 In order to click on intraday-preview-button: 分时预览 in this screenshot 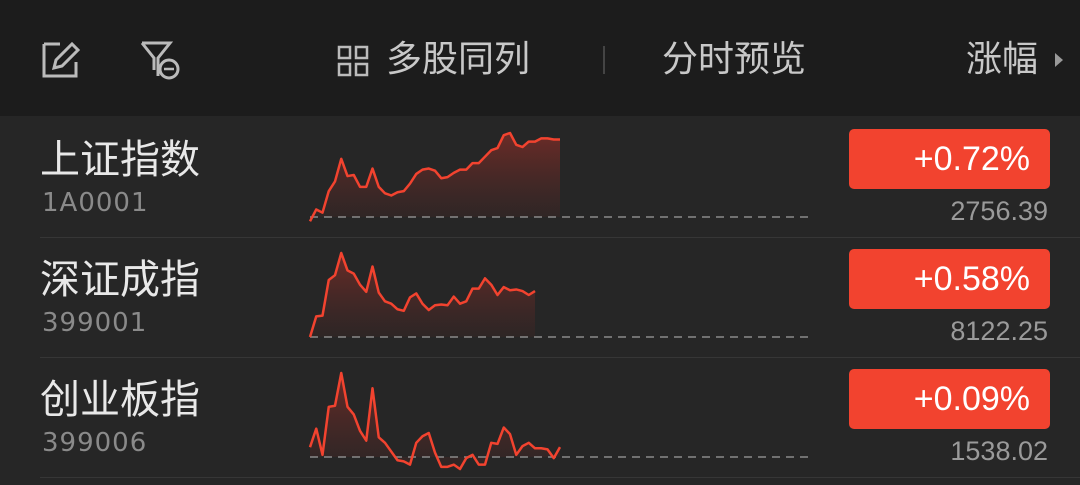, I will do `click(734, 59)`.